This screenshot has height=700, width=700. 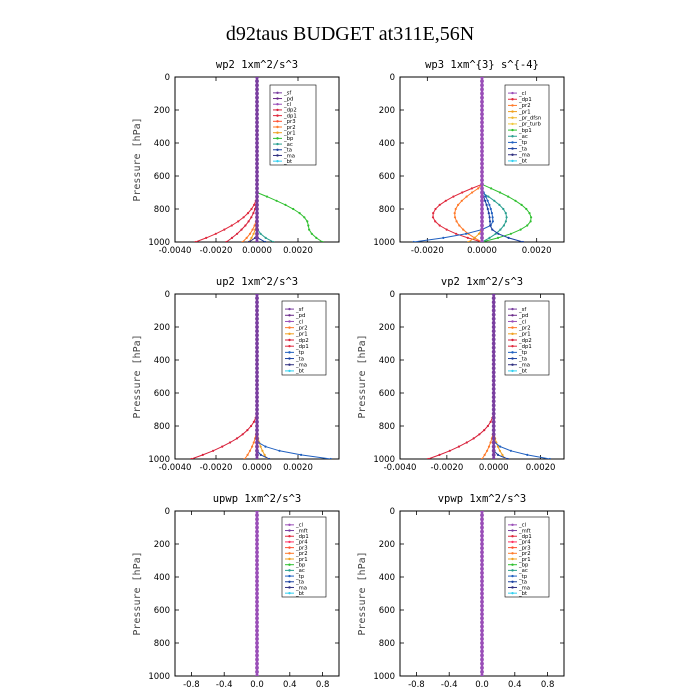 What do you see at coordinates (191, 685) in the screenshot?
I see `x-tick-label: -0.8` at bounding box center [191, 685].